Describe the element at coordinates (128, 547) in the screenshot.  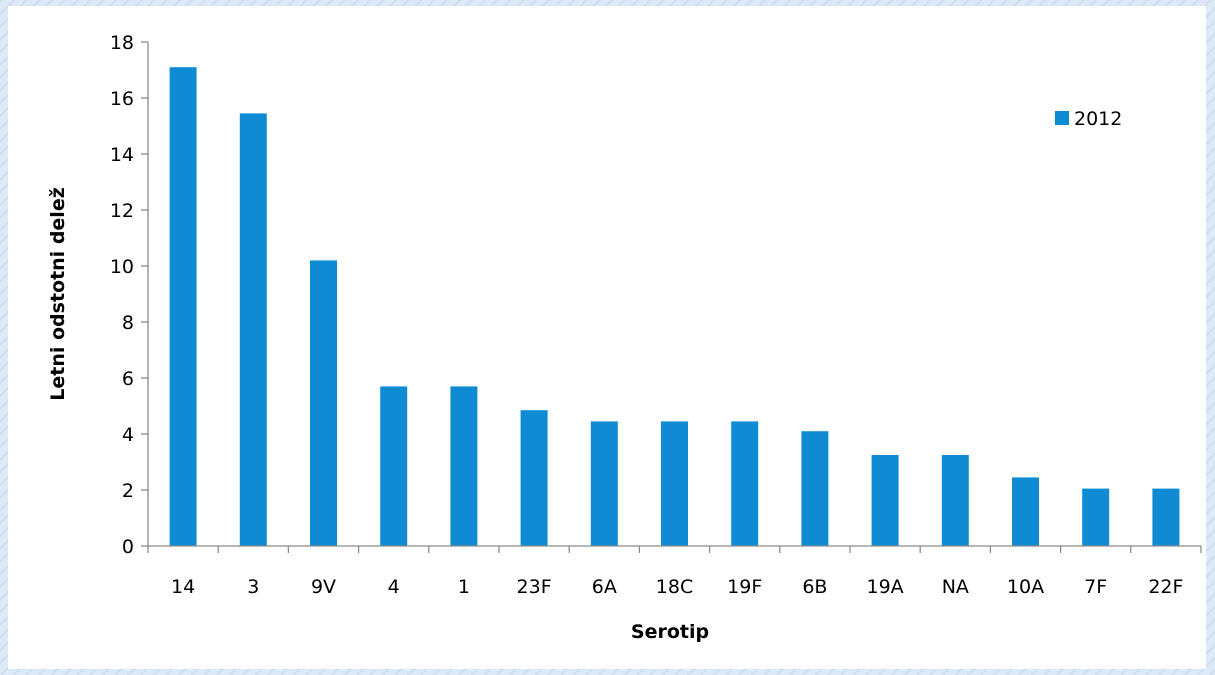
I see `y-tick-label: 0` at that location.